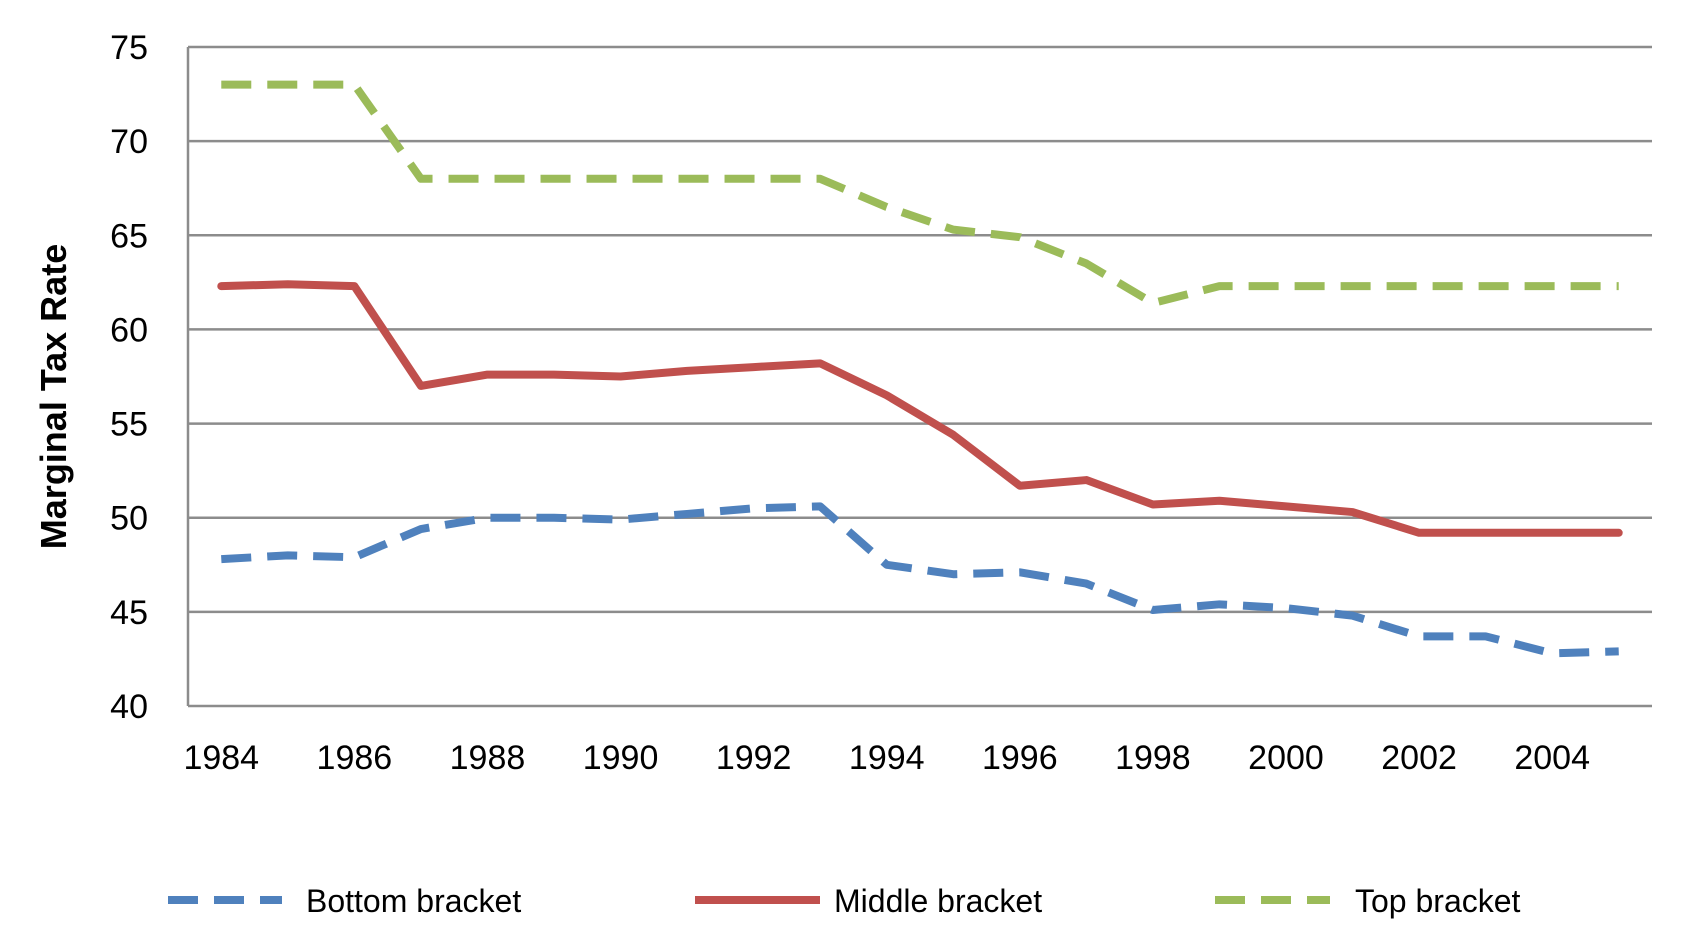 The width and height of the screenshot is (1681, 930). What do you see at coordinates (129, 425) in the screenshot?
I see `y-tick-label: 55` at bounding box center [129, 425].